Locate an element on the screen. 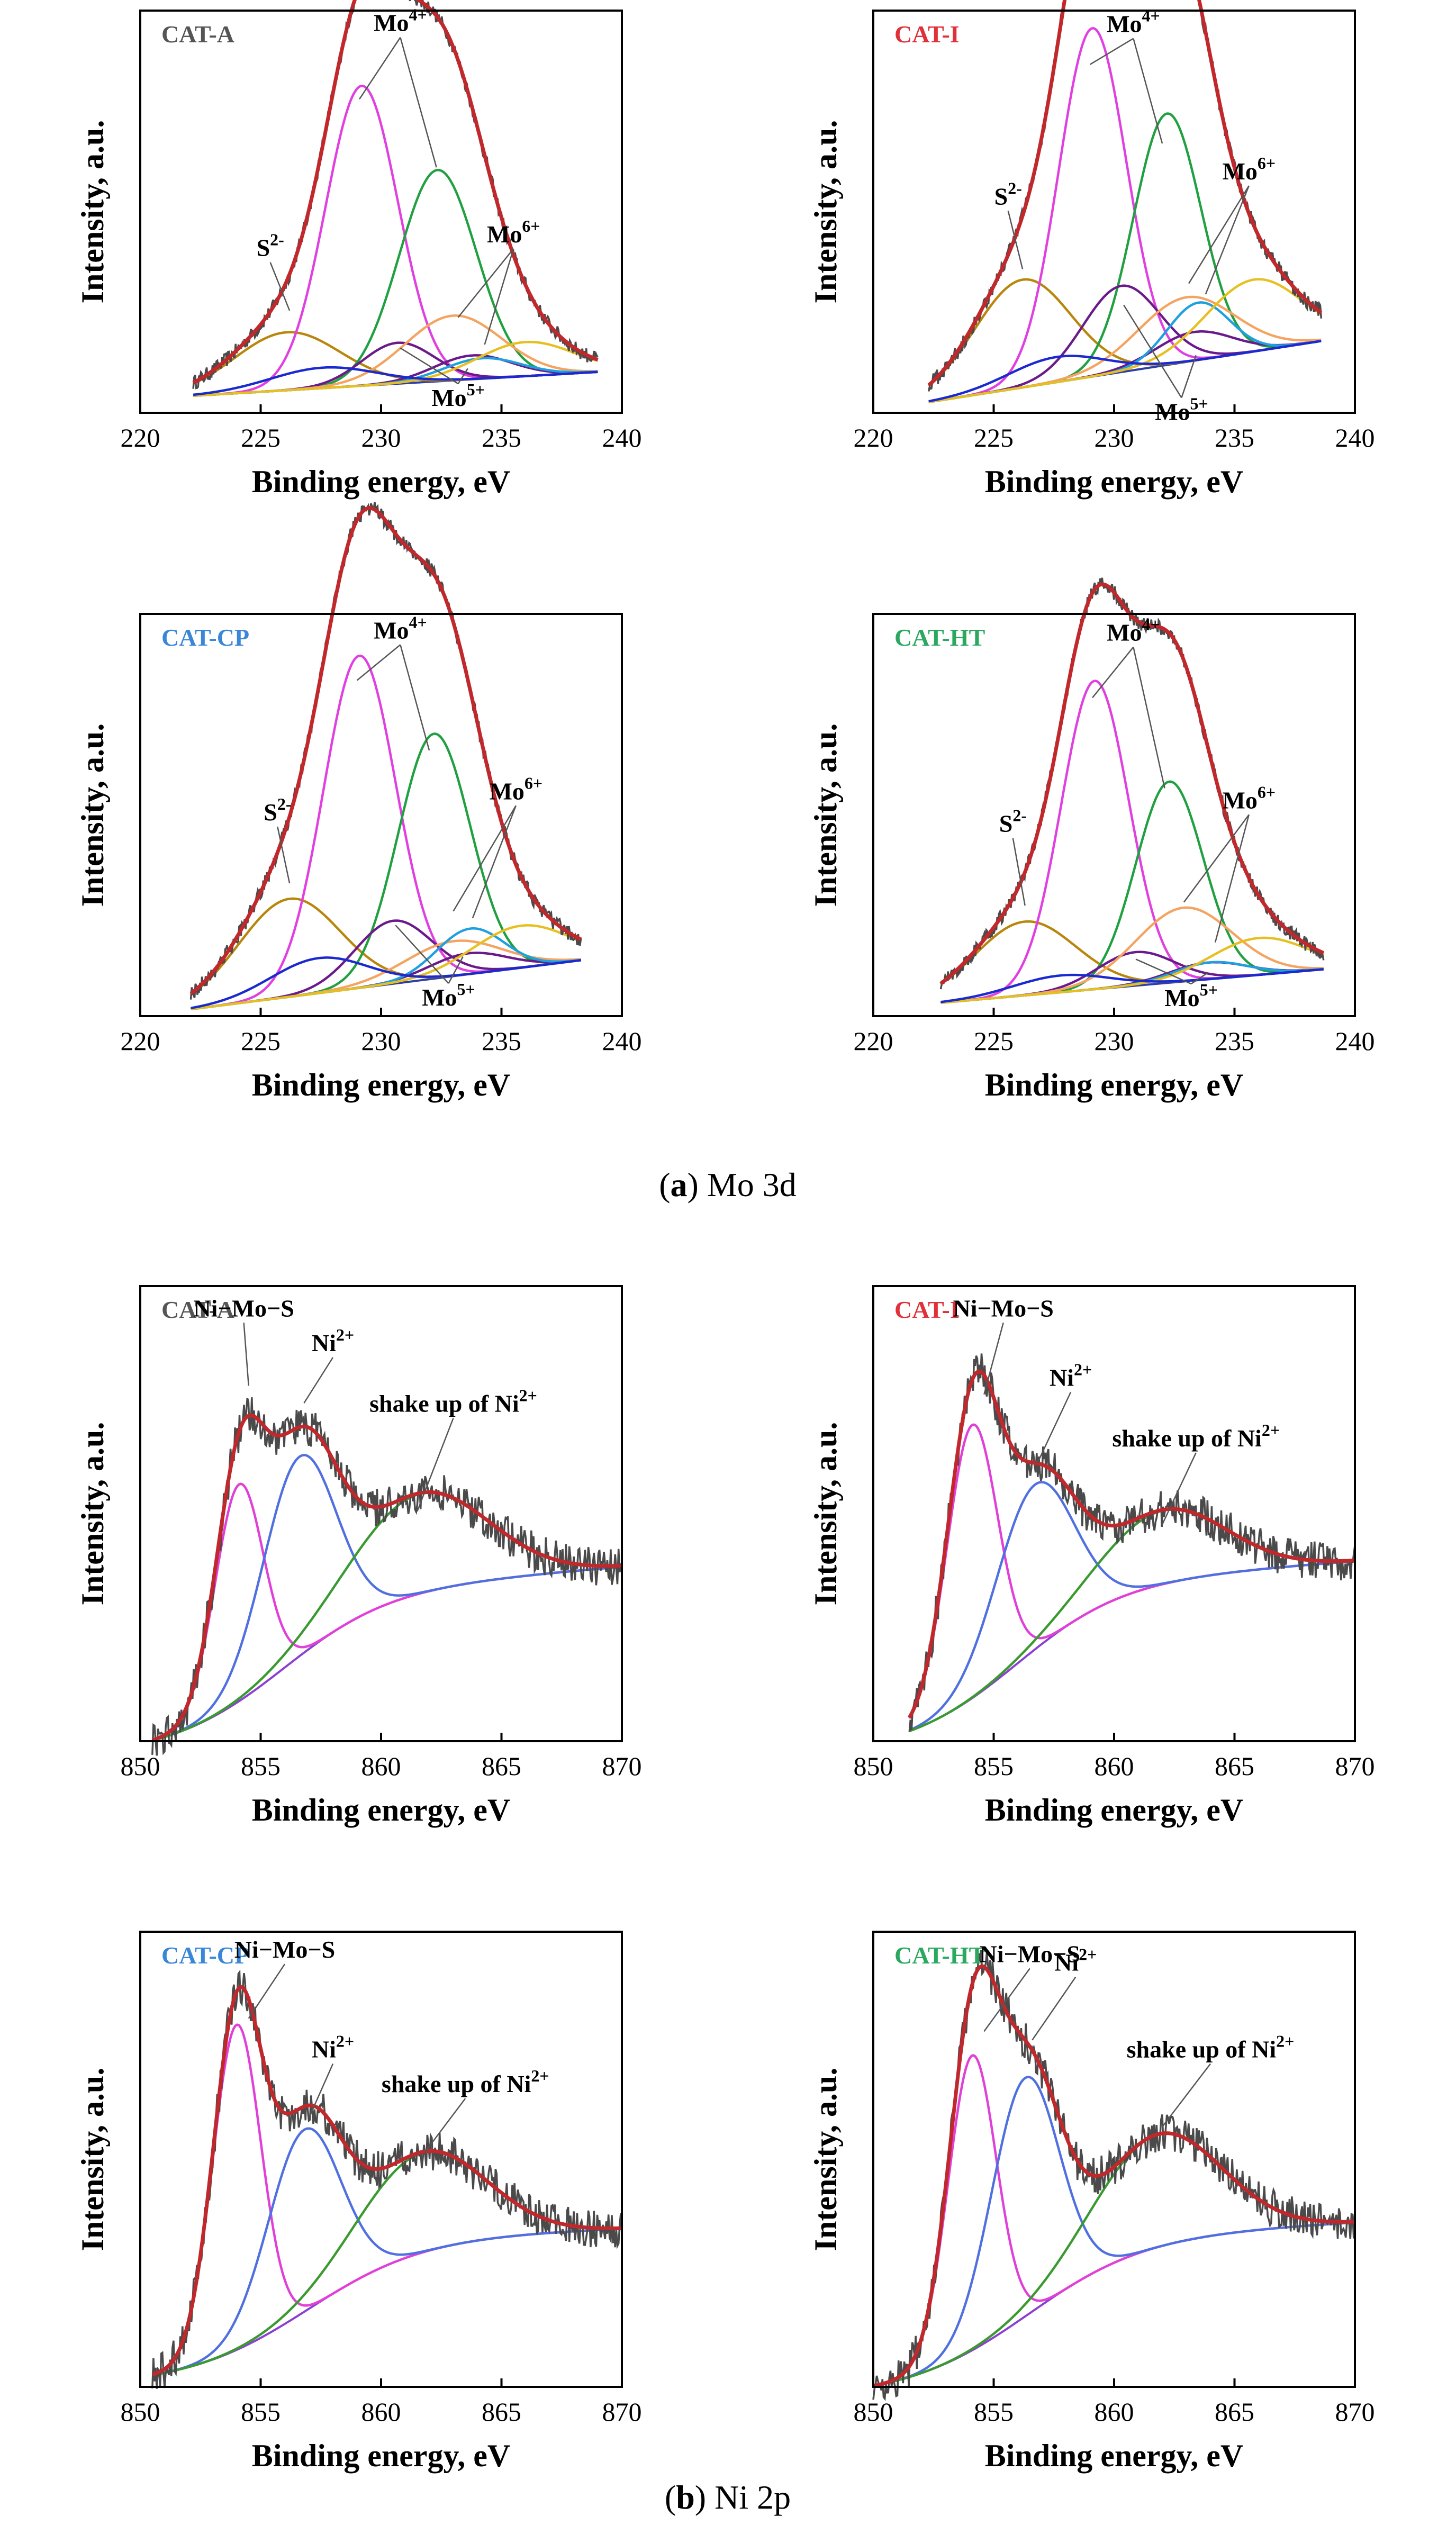 The image size is (1456, 2525). caption-mo3d-text: Mo 3d is located at coordinates (748, 1184).